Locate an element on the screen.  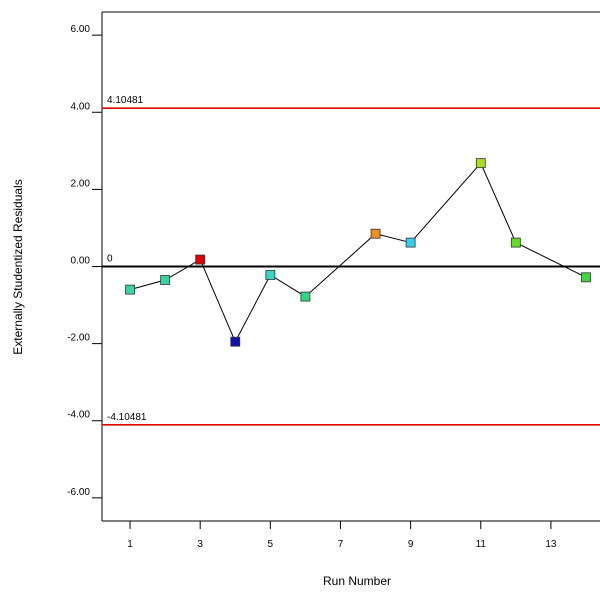
reference-label-1: 0 is located at coordinates (110, 259).